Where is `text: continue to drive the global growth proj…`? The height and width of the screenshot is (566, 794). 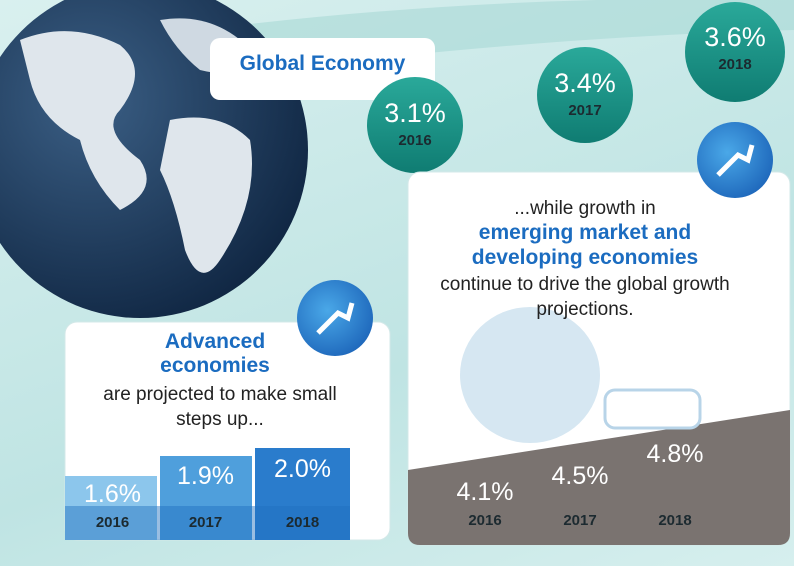
text: continue to drive the global growth proj… is located at coordinates (585, 297).